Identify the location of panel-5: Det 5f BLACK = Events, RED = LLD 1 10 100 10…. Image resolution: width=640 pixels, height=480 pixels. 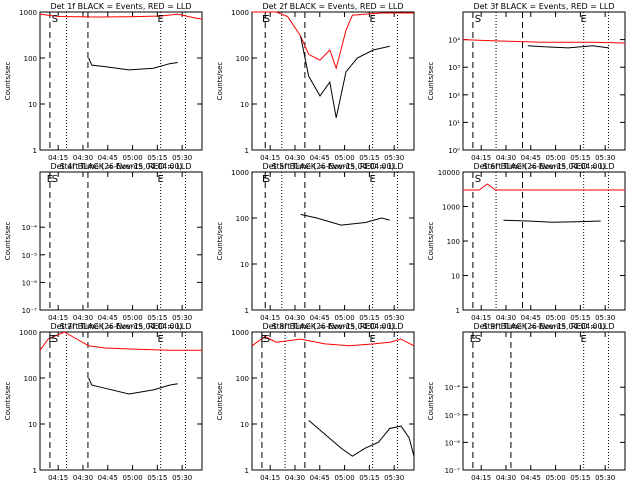
(315, 246).